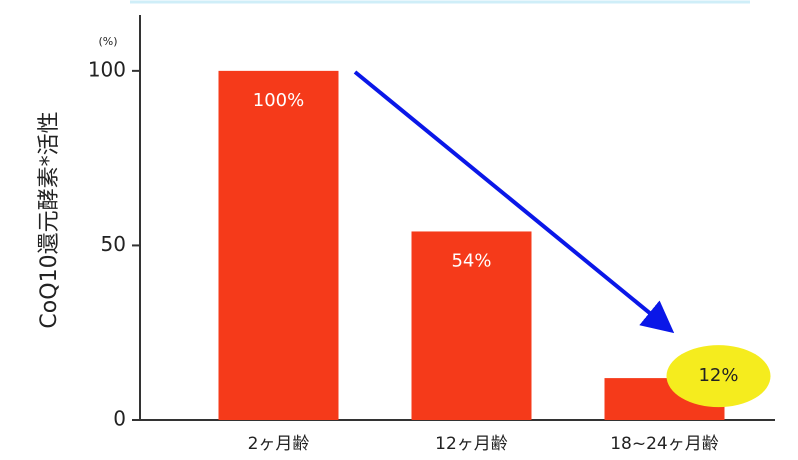 Image resolution: width=798 pixels, height=460 pixels. What do you see at coordinates (278, 100) in the screenshot?
I see `value-label: 100%` at bounding box center [278, 100].